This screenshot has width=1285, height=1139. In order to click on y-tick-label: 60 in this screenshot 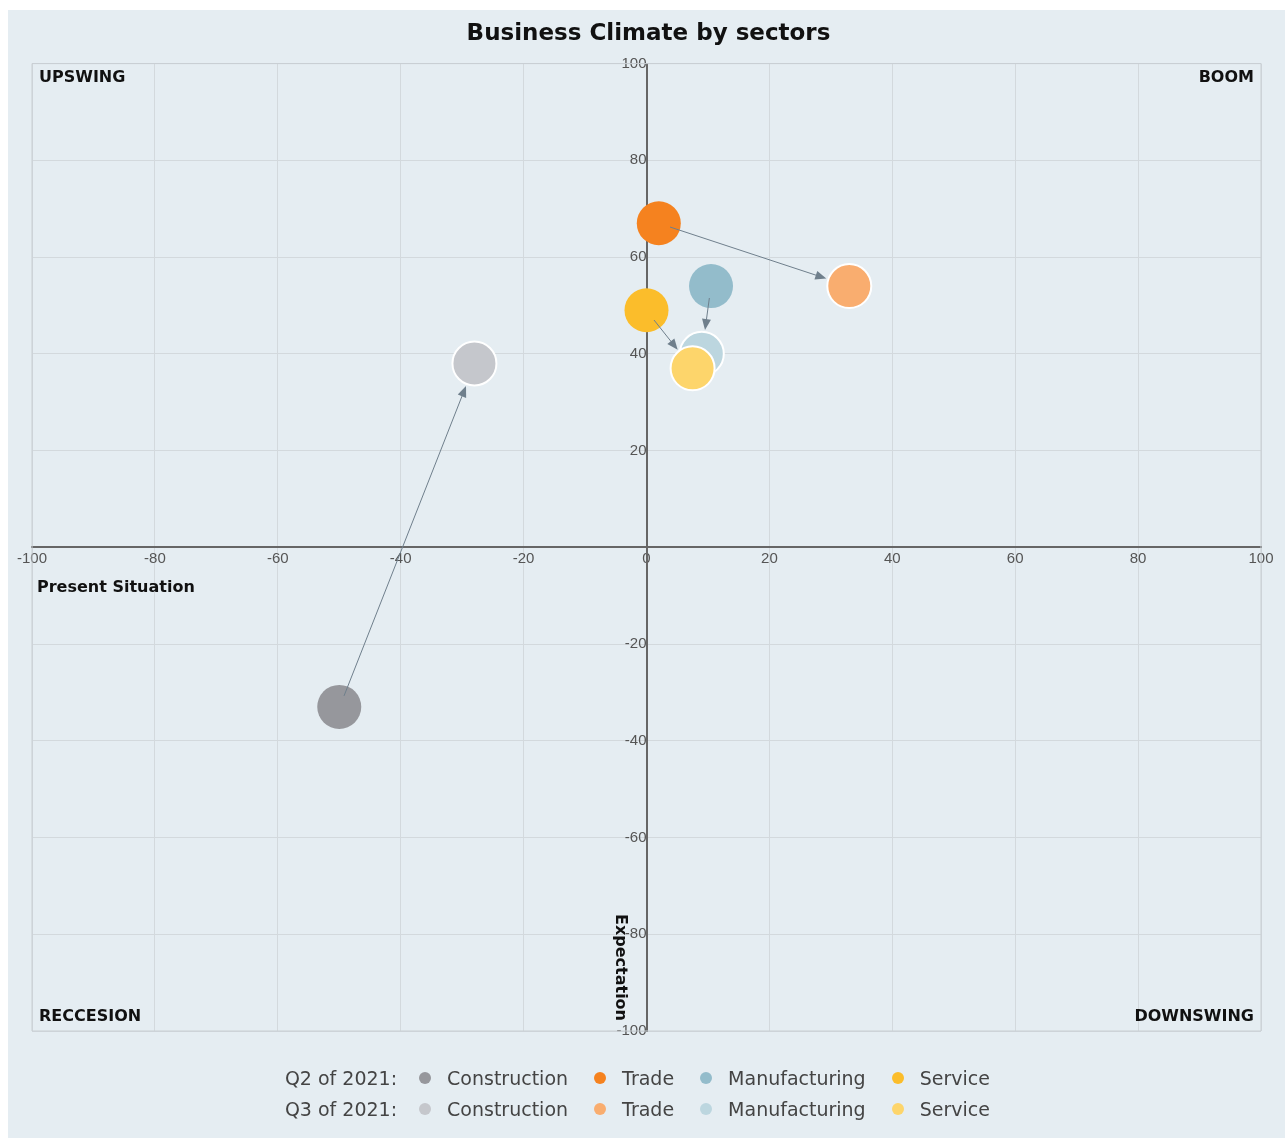, I will do `click(638, 256)`.